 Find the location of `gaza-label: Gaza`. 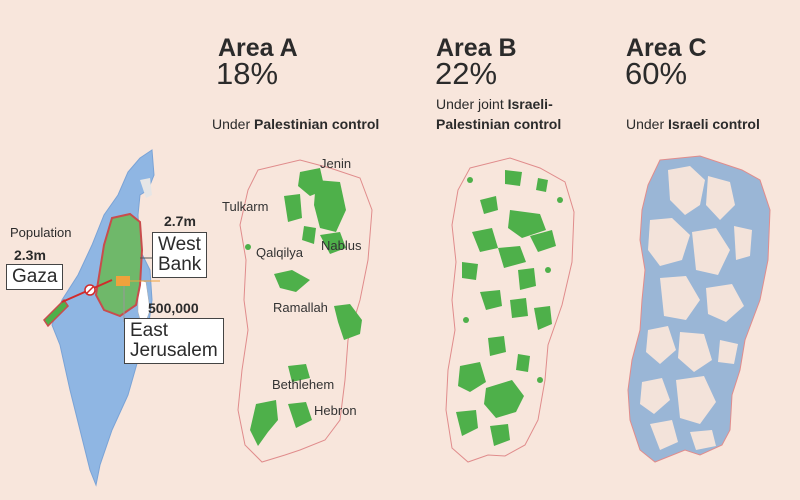

gaza-label: Gaza is located at coordinates (35, 277).